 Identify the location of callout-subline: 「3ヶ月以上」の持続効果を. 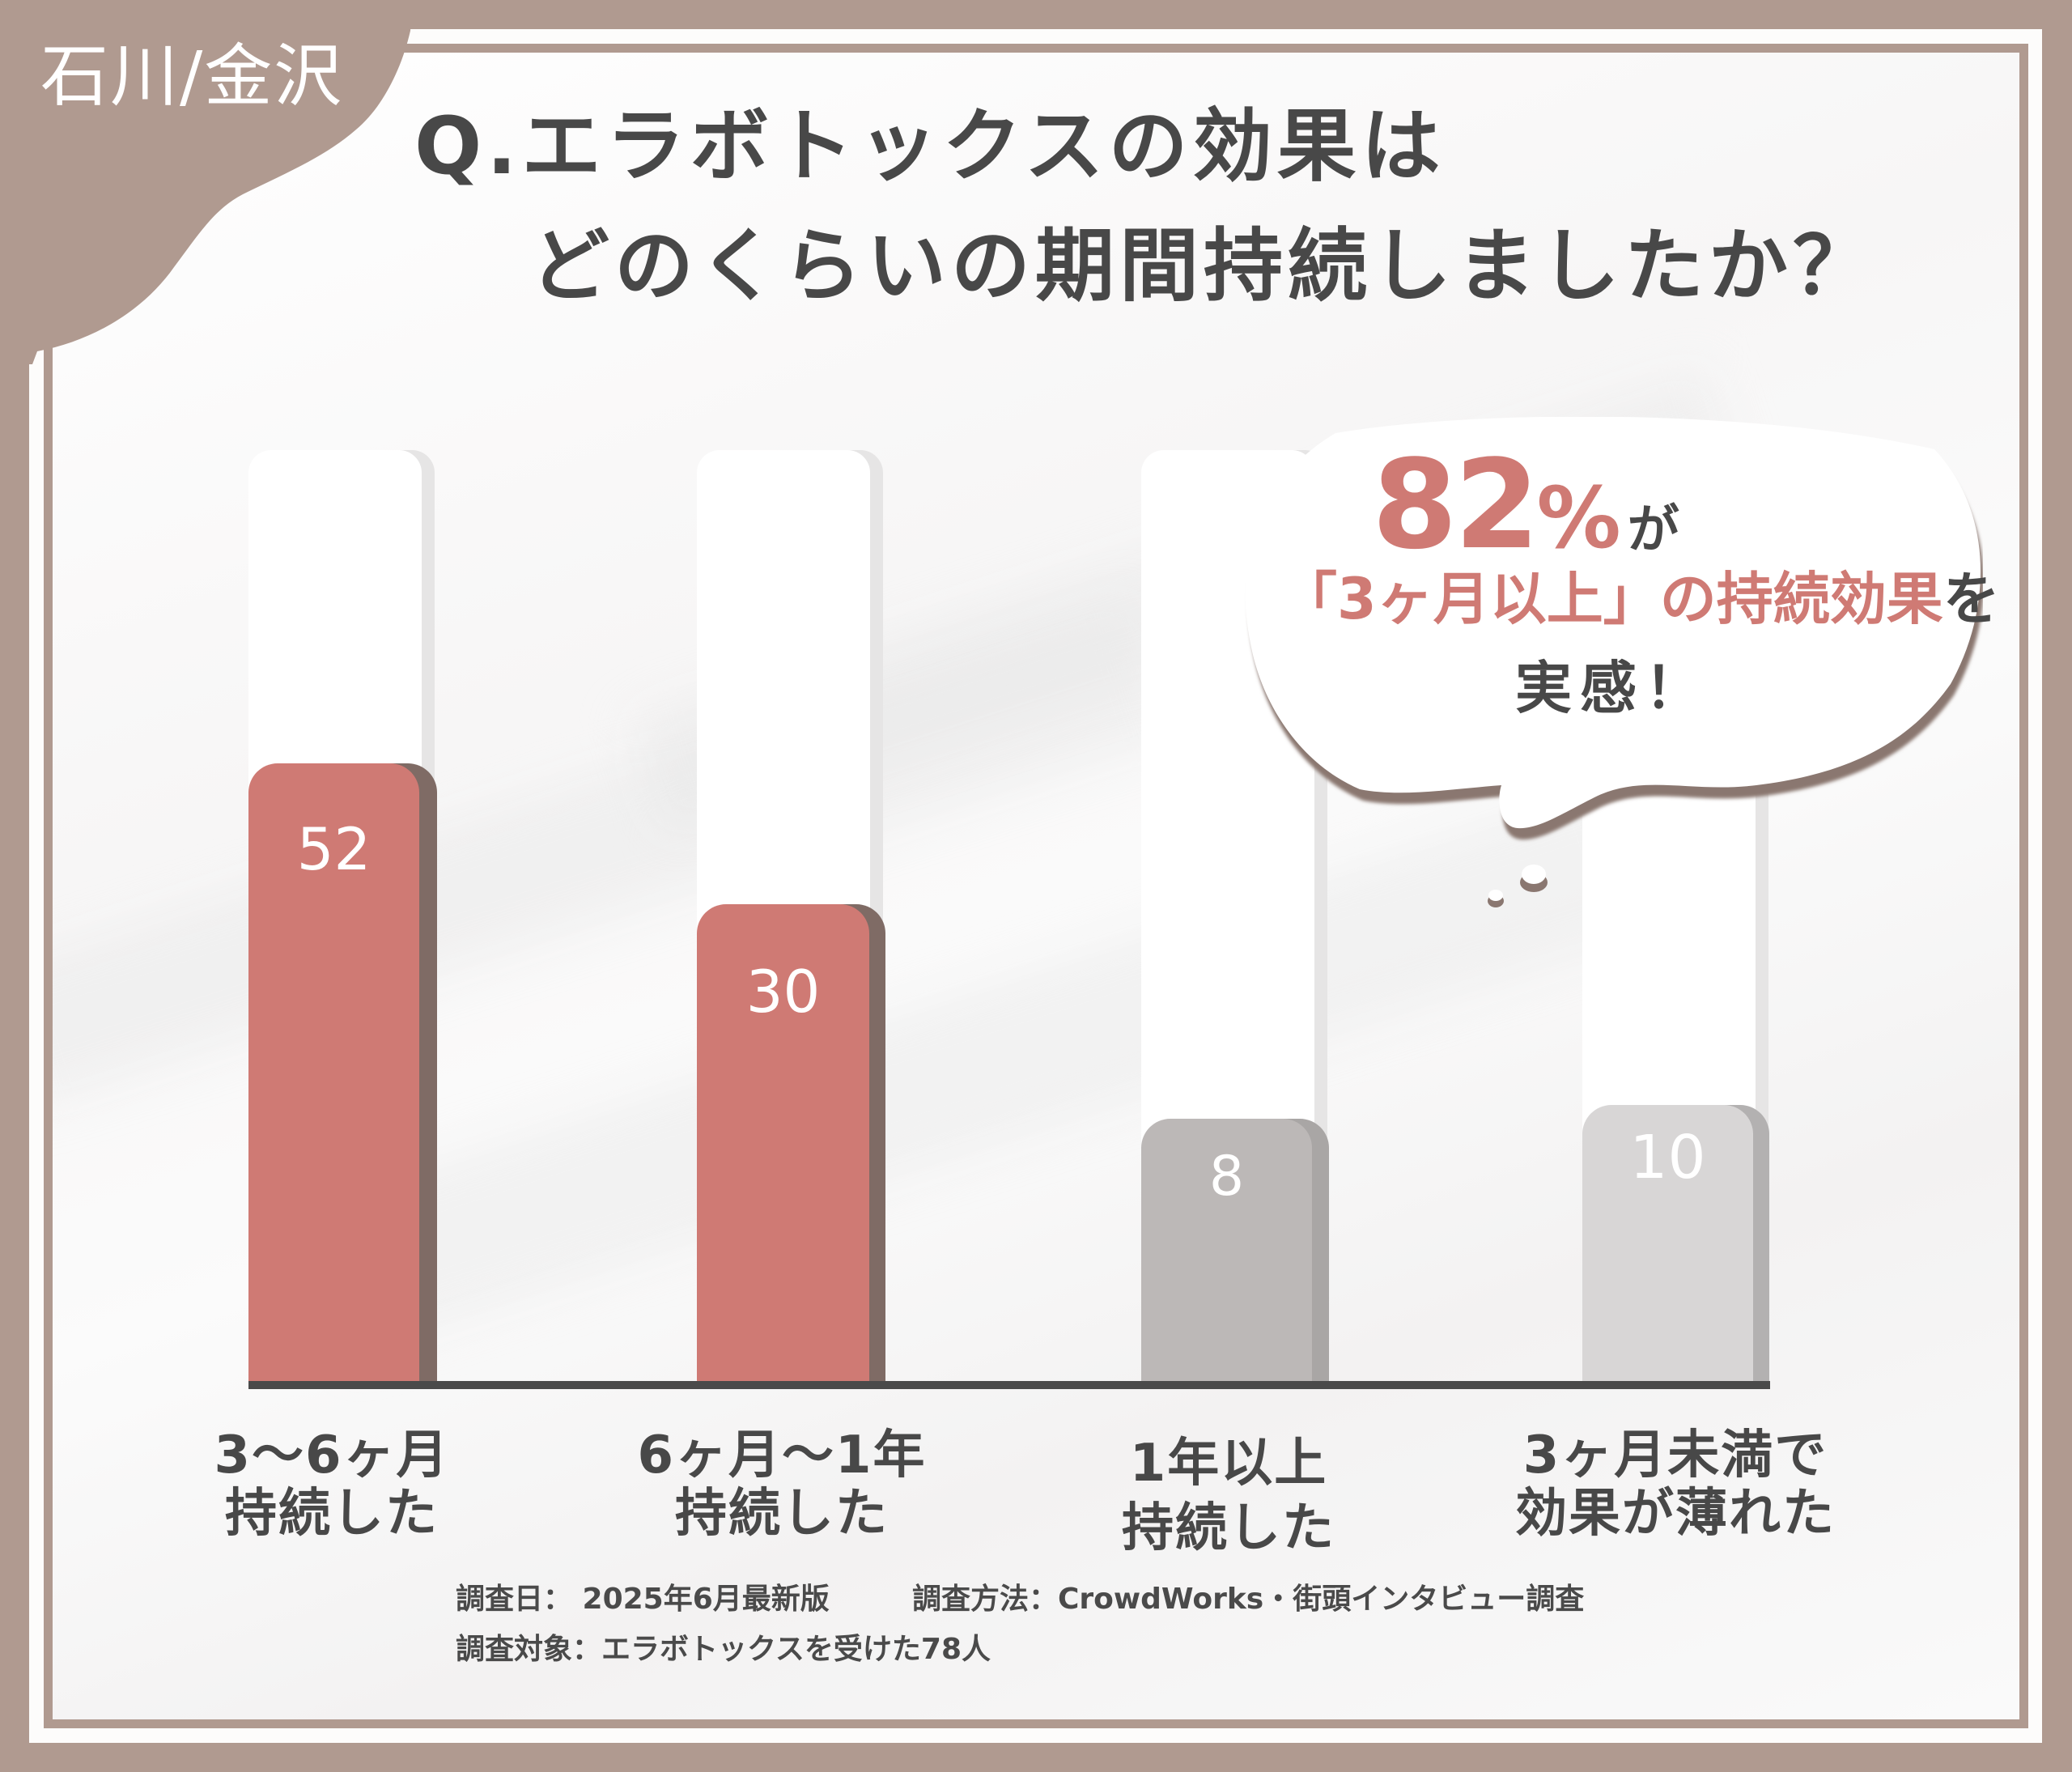
(1640, 599).